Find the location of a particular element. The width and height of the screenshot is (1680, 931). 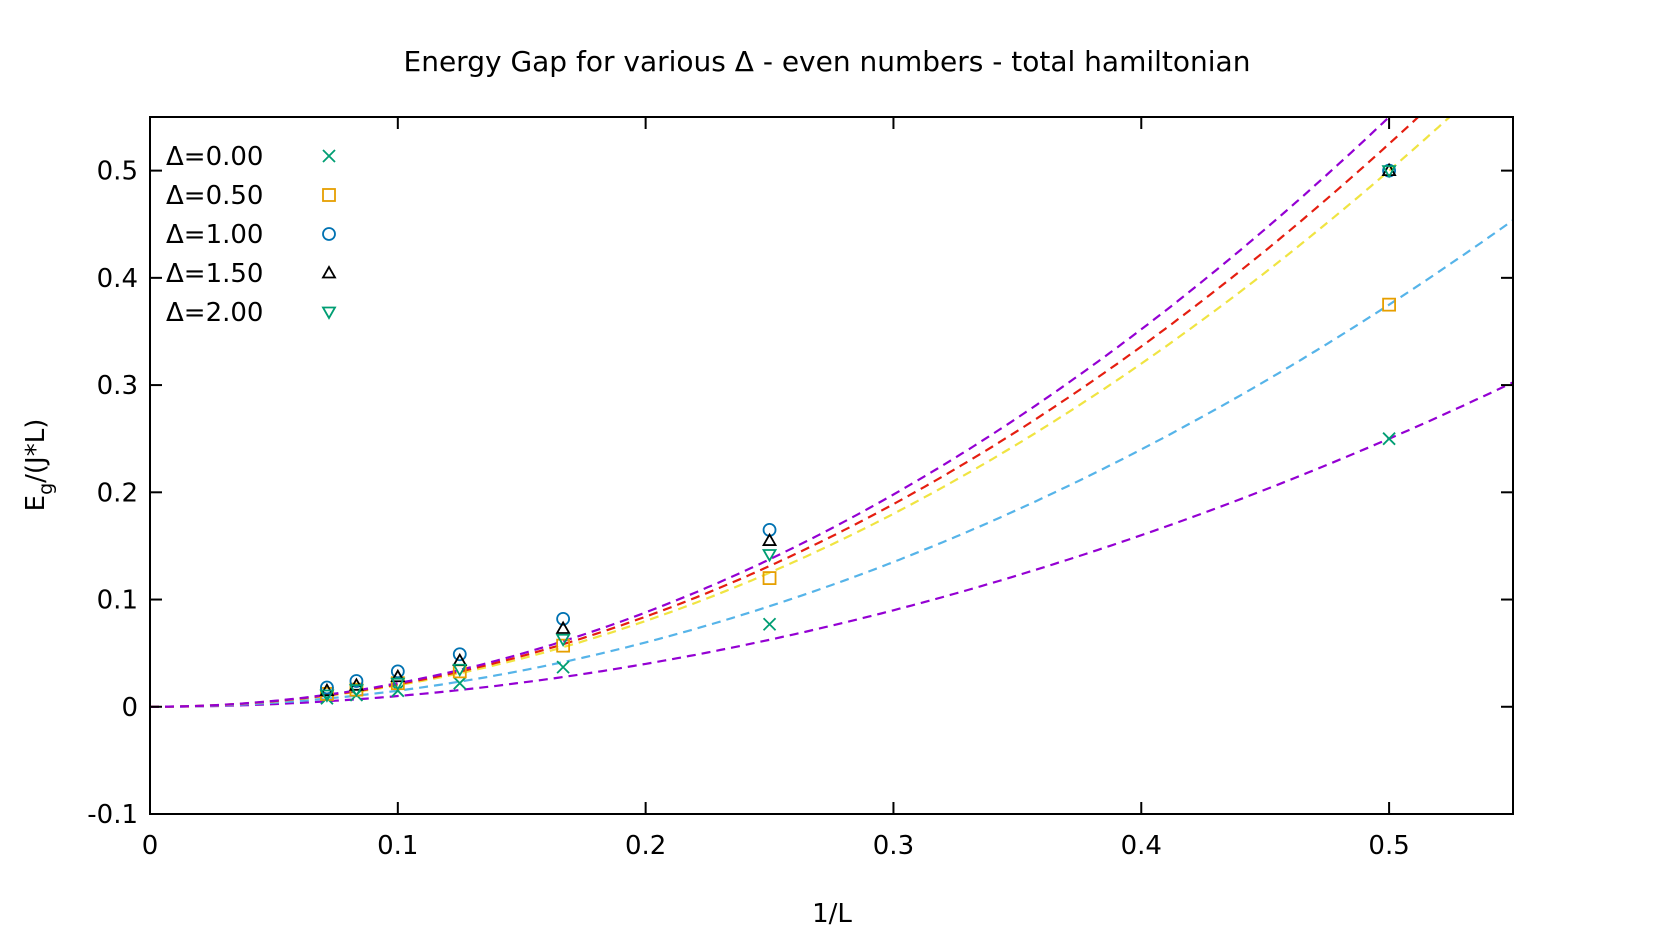

y-axis-label: Eg/(J*L) is located at coordinates (39, 465).